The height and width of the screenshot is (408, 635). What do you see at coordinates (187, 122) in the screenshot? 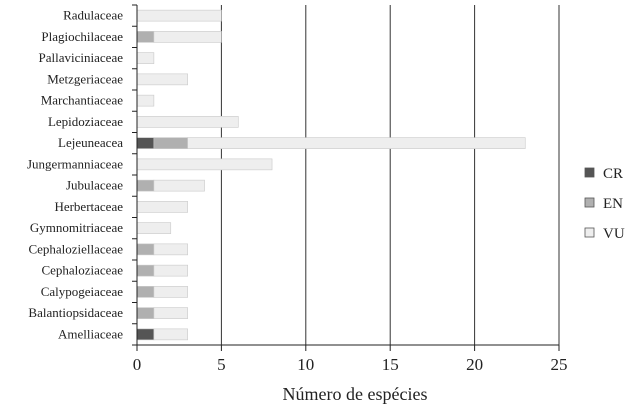
I see `bar-vu-lepidoziaceae` at bounding box center [187, 122].